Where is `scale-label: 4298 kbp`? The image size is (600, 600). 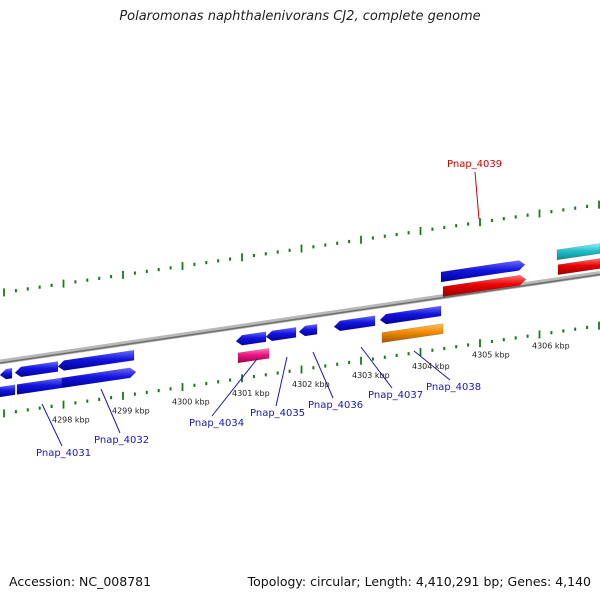 scale-label: 4298 kbp is located at coordinates (71, 419).